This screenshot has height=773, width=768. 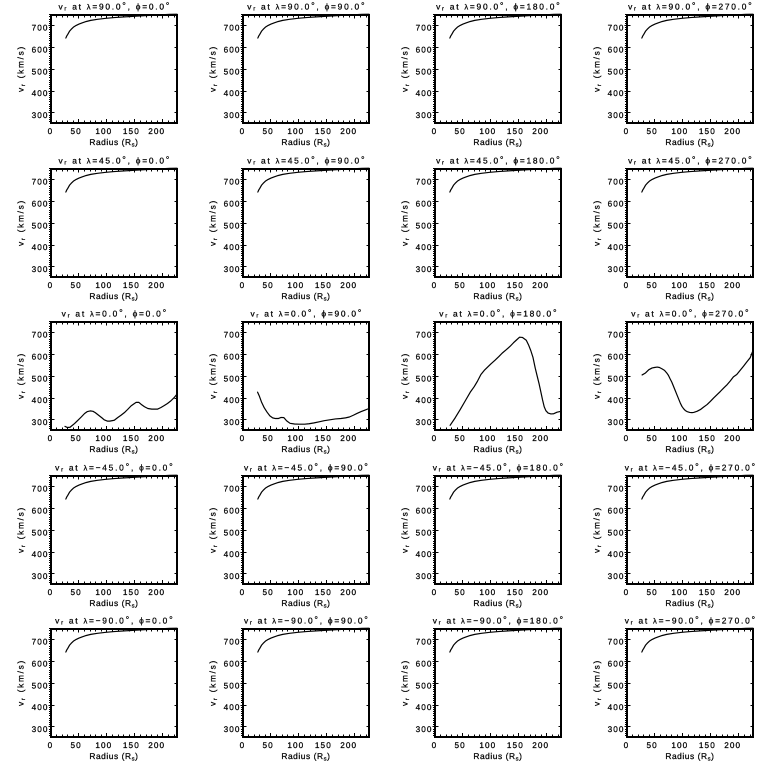 What do you see at coordinates (690, 7) in the screenshot?
I see `svg-text: vr at λ=90.0°, ϕ=270.0°` at bounding box center [690, 7].